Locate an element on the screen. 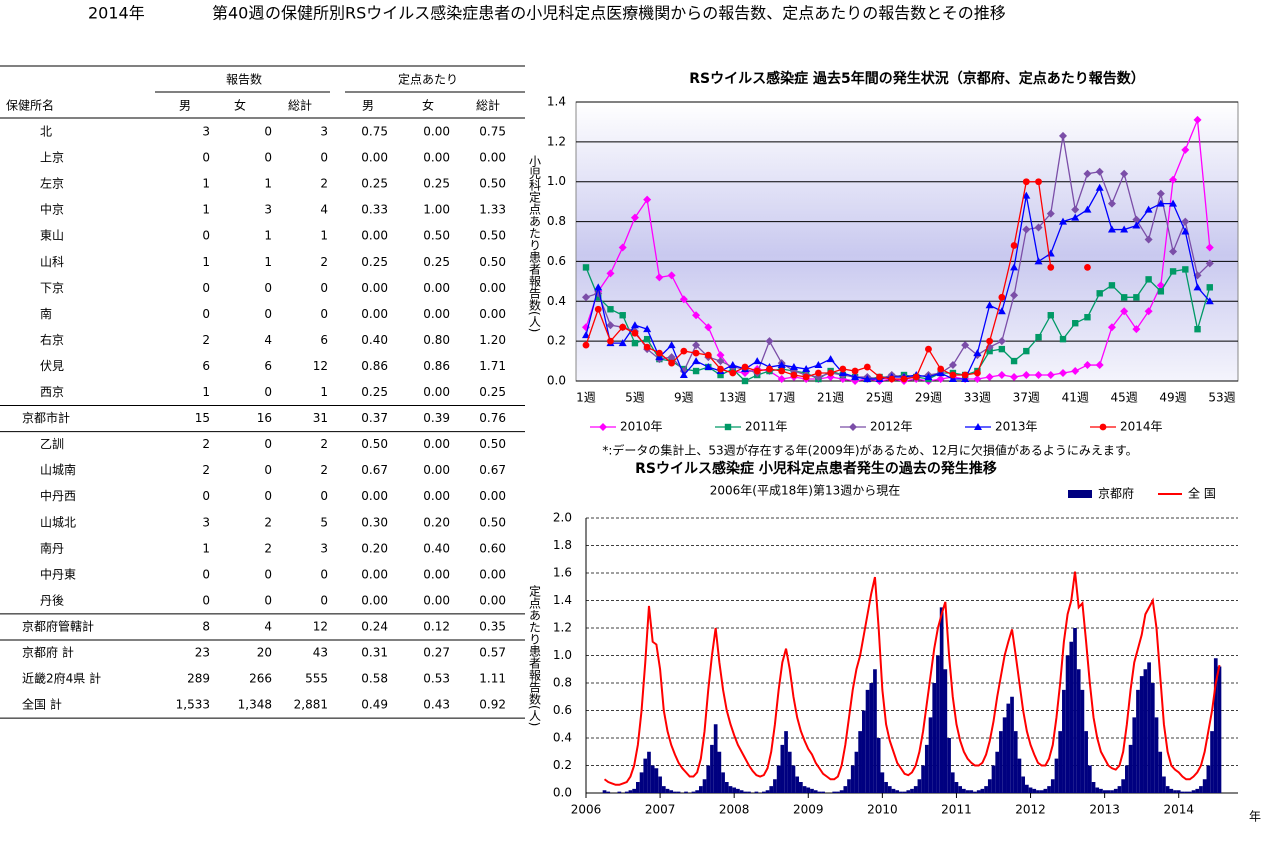 This screenshot has height=847, width=1269. table-cell: 0.12 is located at coordinates (436, 626).